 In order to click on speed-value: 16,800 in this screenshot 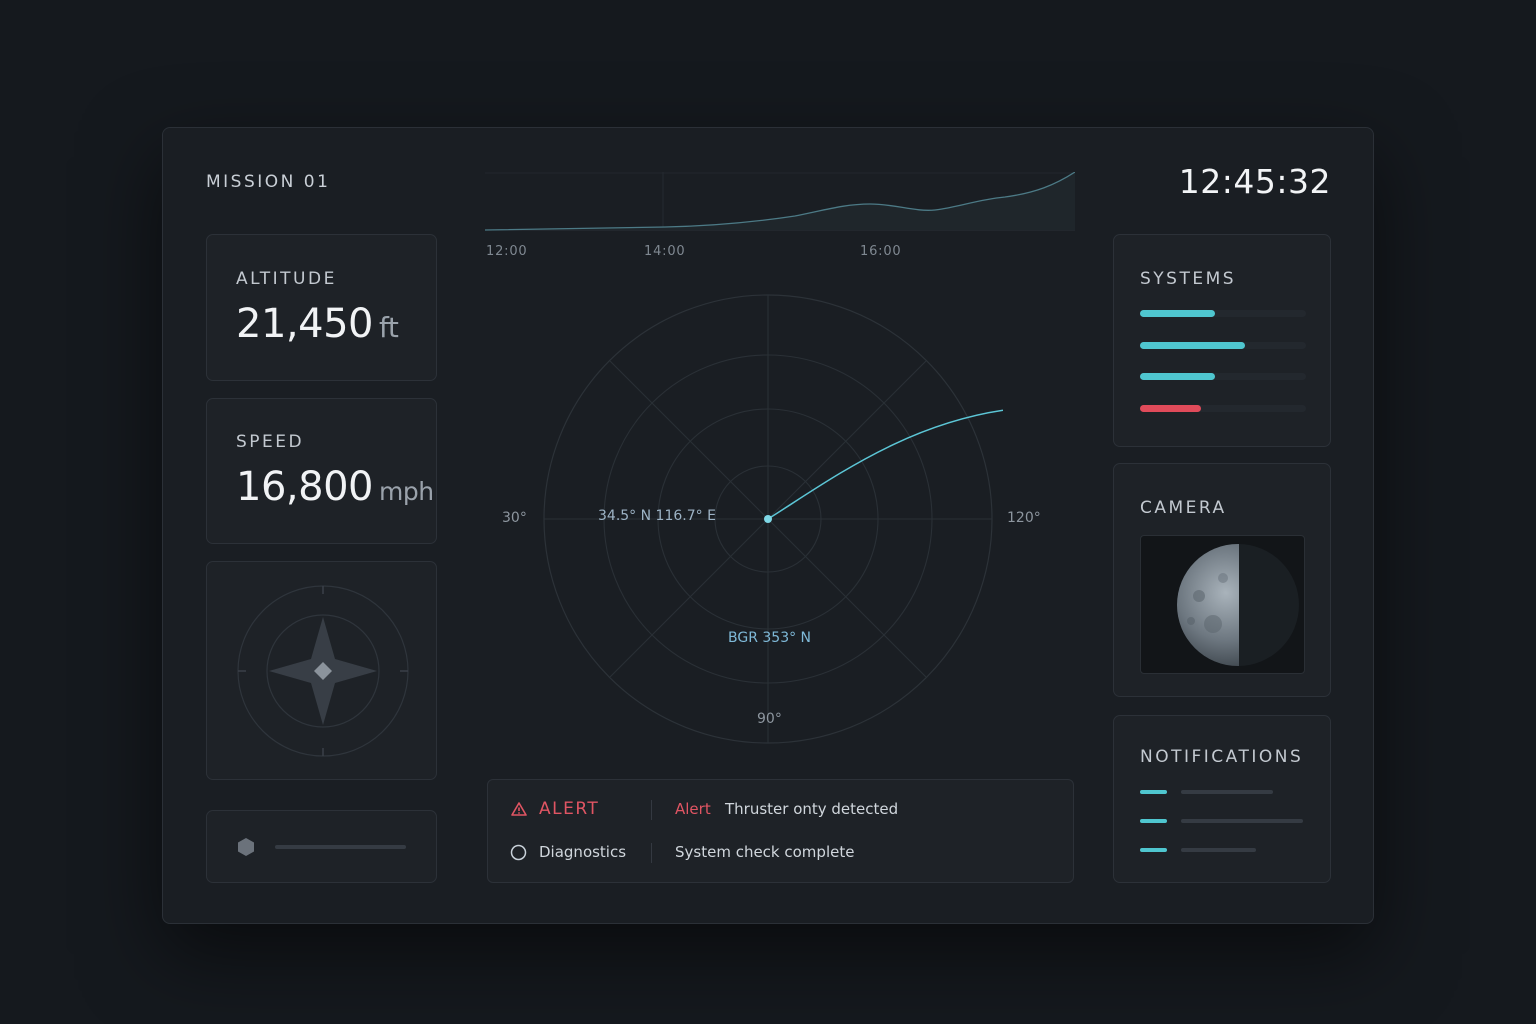, I will do `click(304, 487)`.